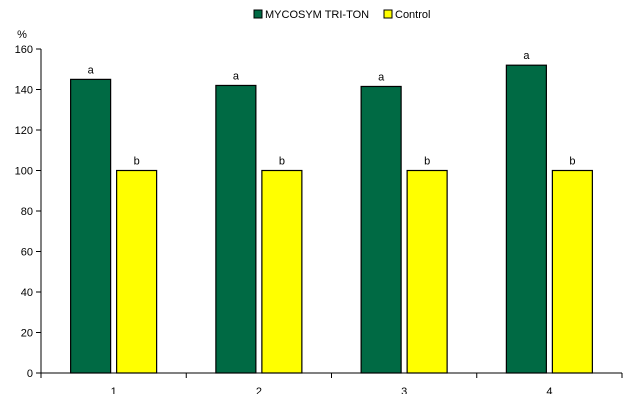 The height and width of the screenshot is (394, 630). Describe the element at coordinates (259, 390) in the screenshot. I see `x-tick-label: 2` at that location.